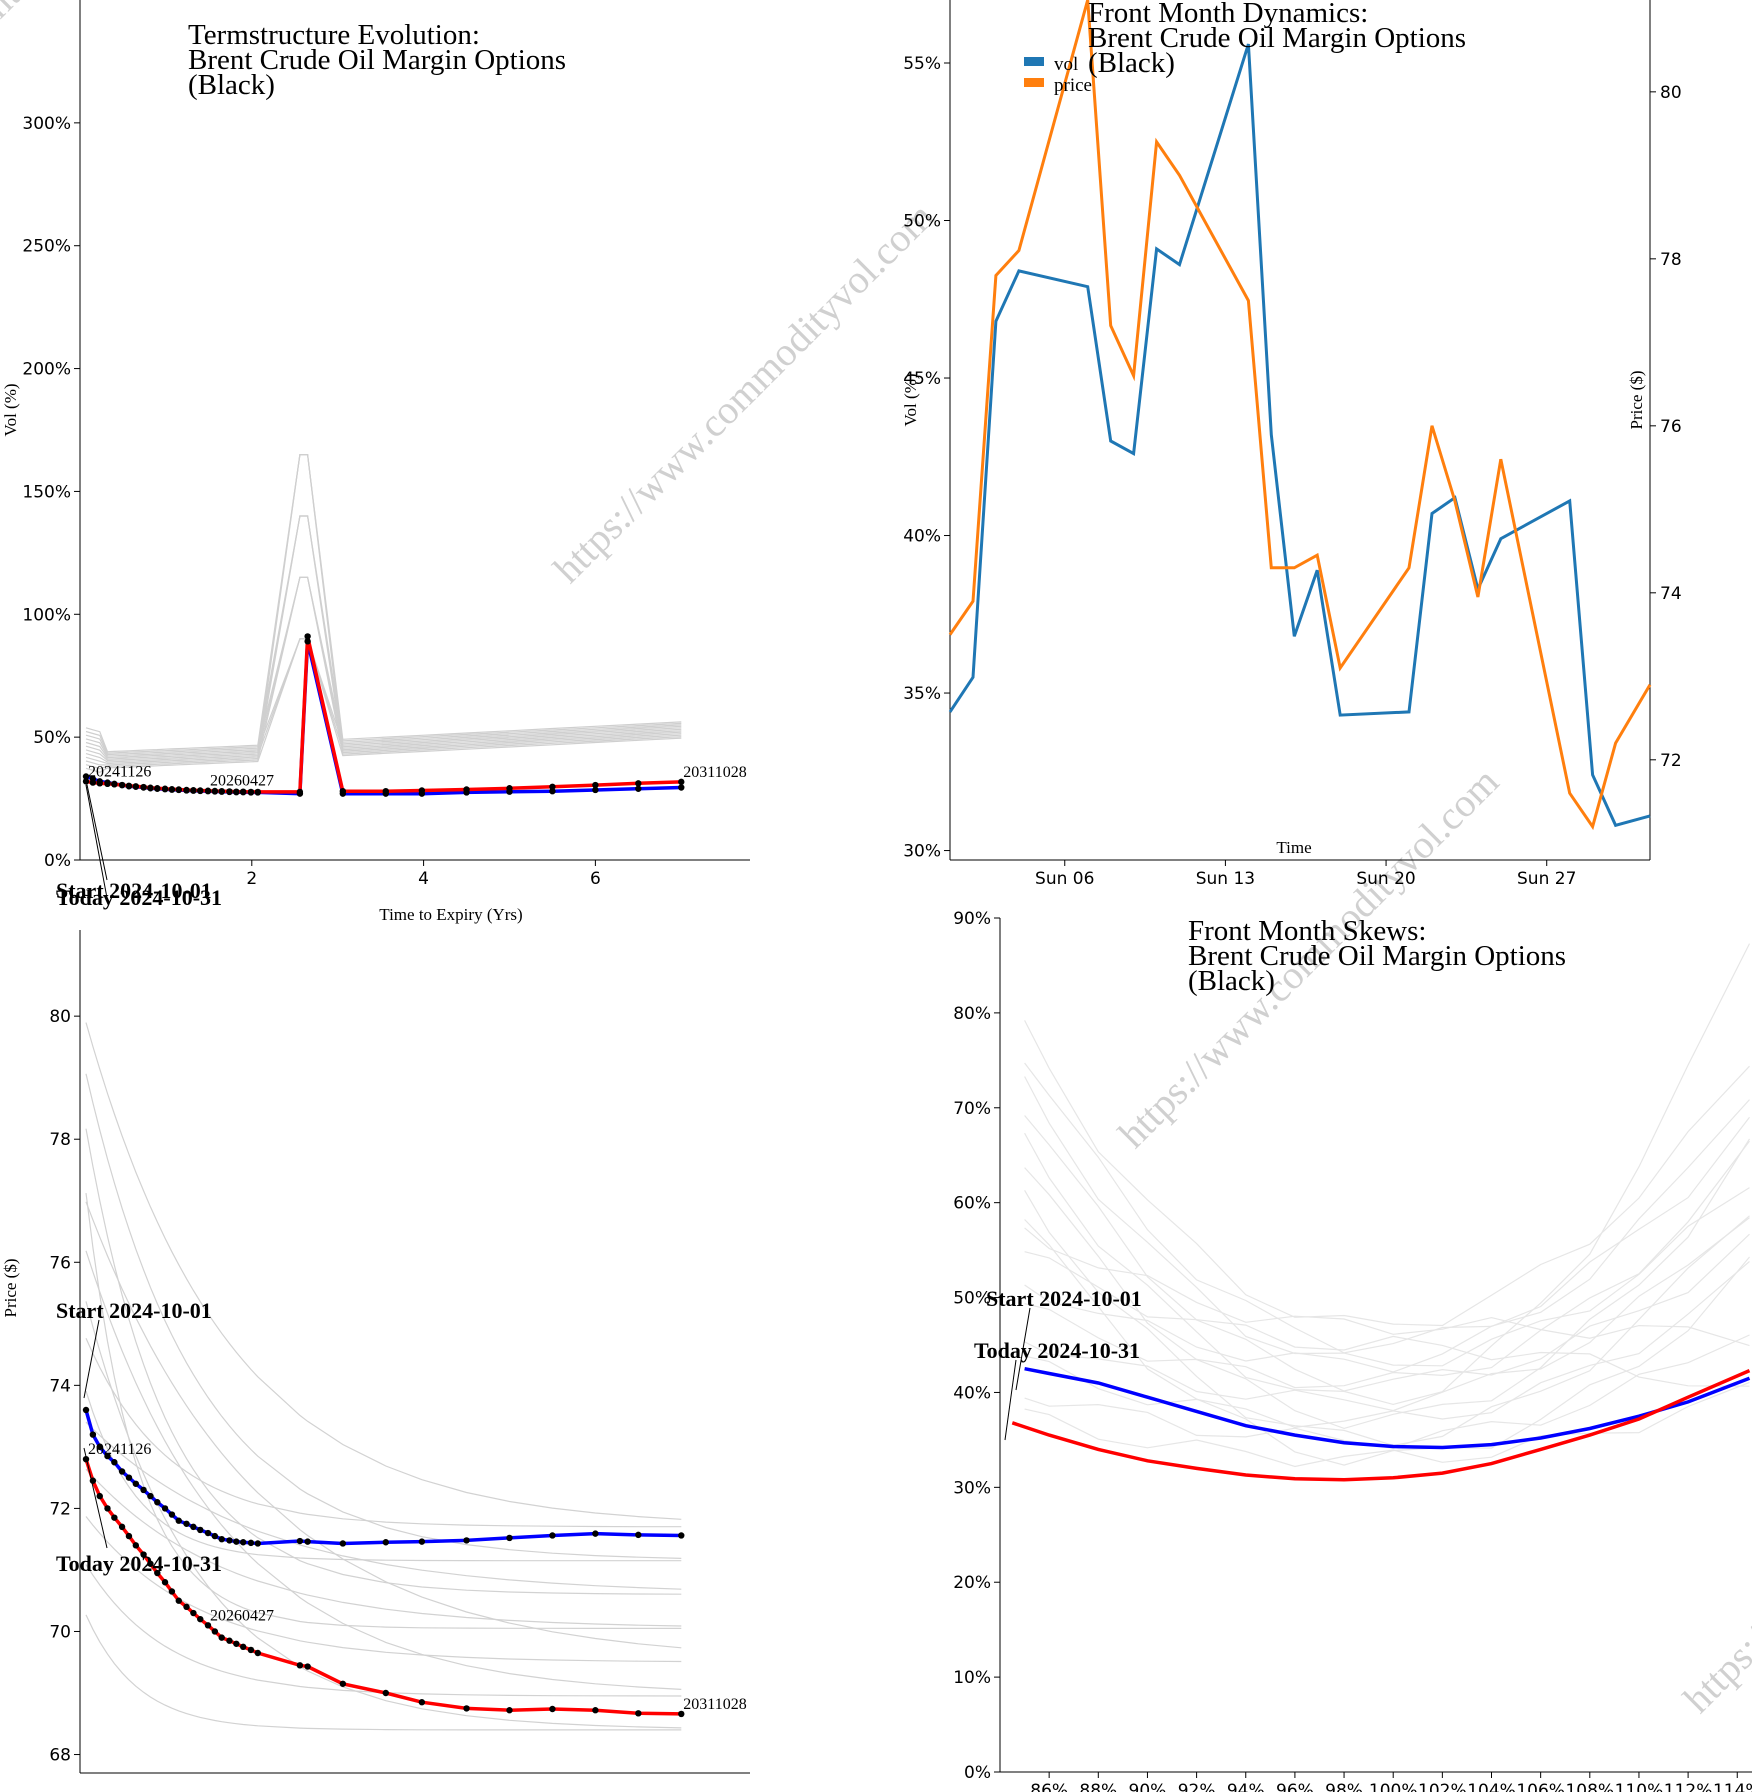 This screenshot has width=1752, height=1792. What do you see at coordinates (46, 370) in the screenshot?
I see `y-tick-label: 200%` at bounding box center [46, 370].